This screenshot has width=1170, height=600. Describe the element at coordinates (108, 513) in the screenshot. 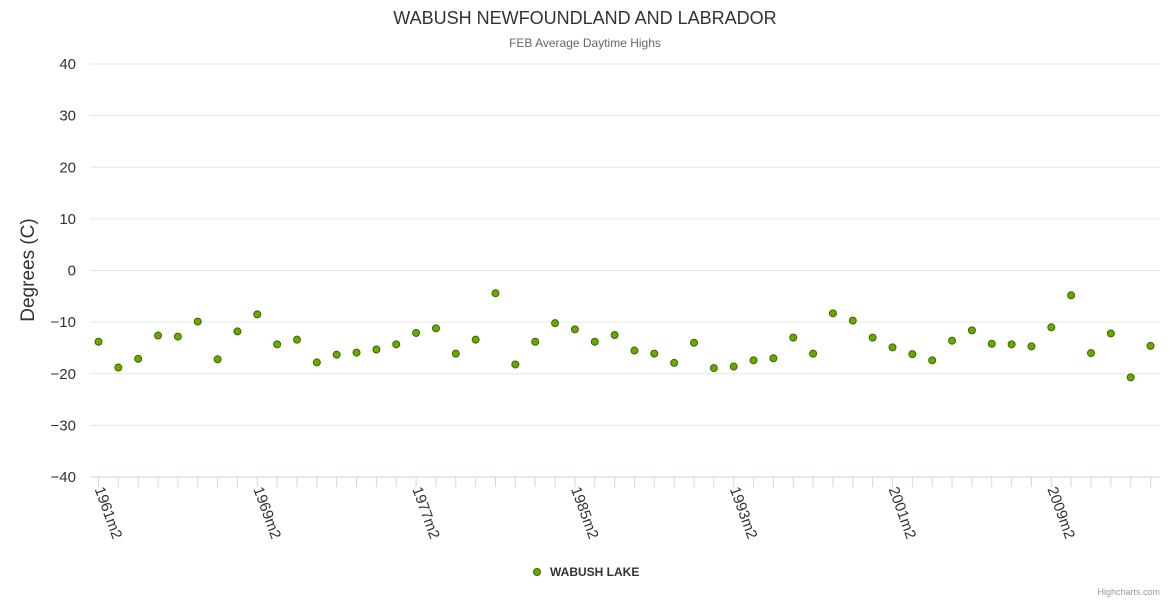

I see `x-tick-label: 1961m2` at that location.